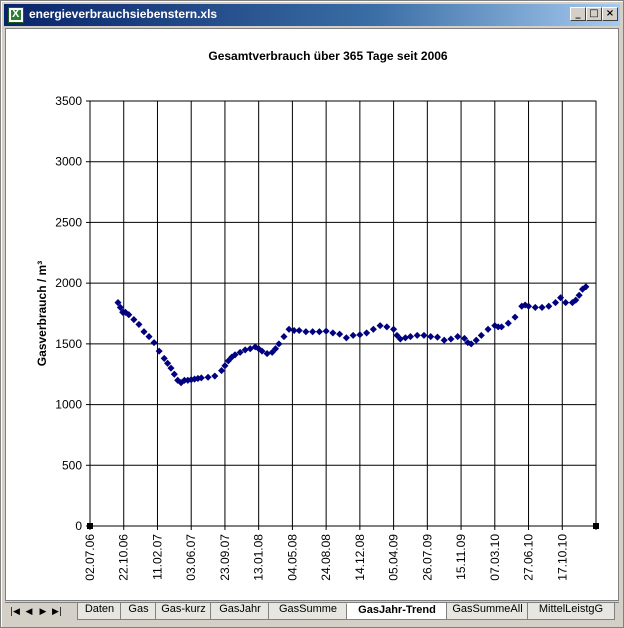 The height and width of the screenshot is (628, 624). Describe the element at coordinates (16, 15) in the screenshot. I see `excel-icon` at that location.